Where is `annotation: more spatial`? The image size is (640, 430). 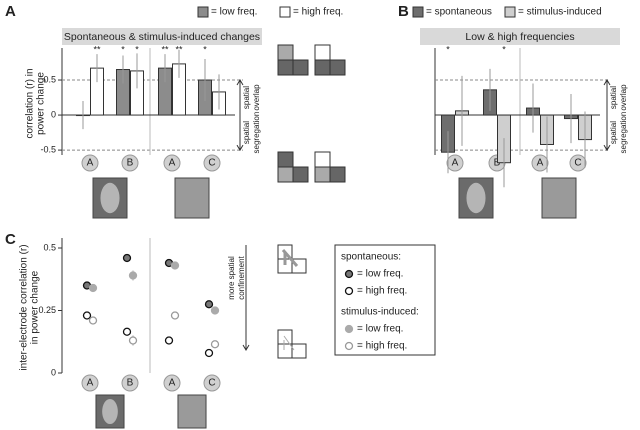
annotation: more spatial is located at coordinates (231, 278).